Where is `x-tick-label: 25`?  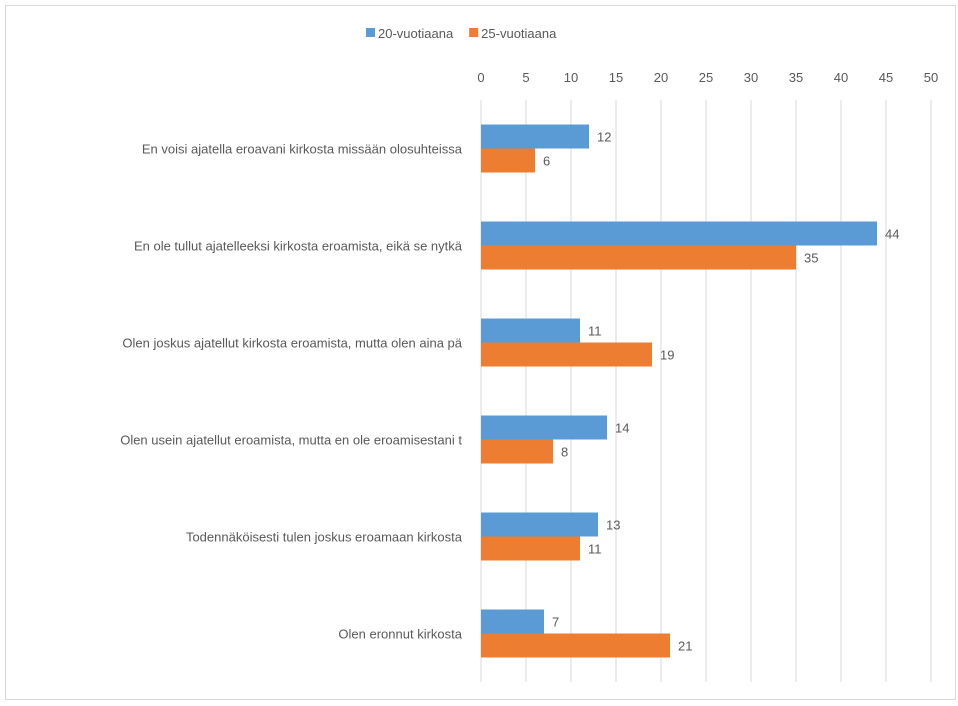
x-tick-label: 25 is located at coordinates (706, 77).